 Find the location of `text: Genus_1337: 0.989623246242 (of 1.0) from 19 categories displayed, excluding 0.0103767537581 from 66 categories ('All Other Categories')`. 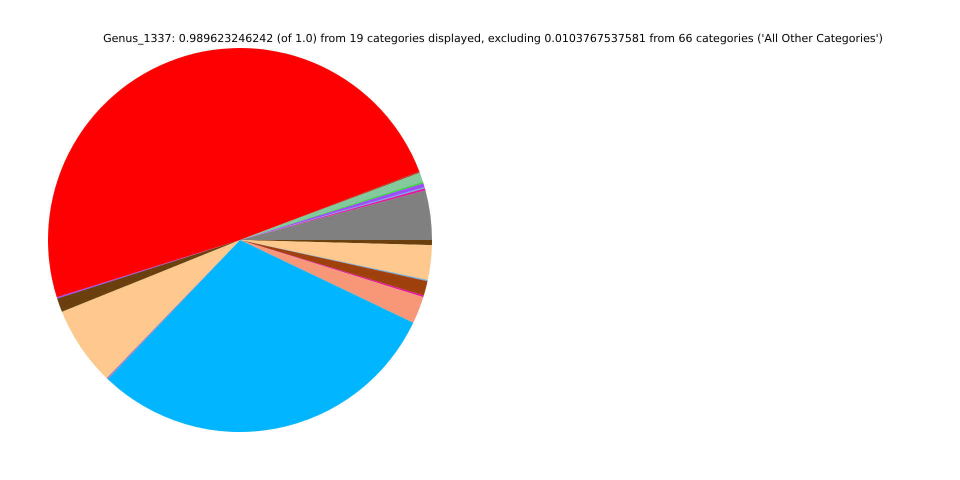

text: Genus_1337: 0.989623246242 (of 1.0) from 19 categories displayed, excluding 0.0103767537581 from 66 categories ('All Other Categories') is located at coordinates (493, 38).